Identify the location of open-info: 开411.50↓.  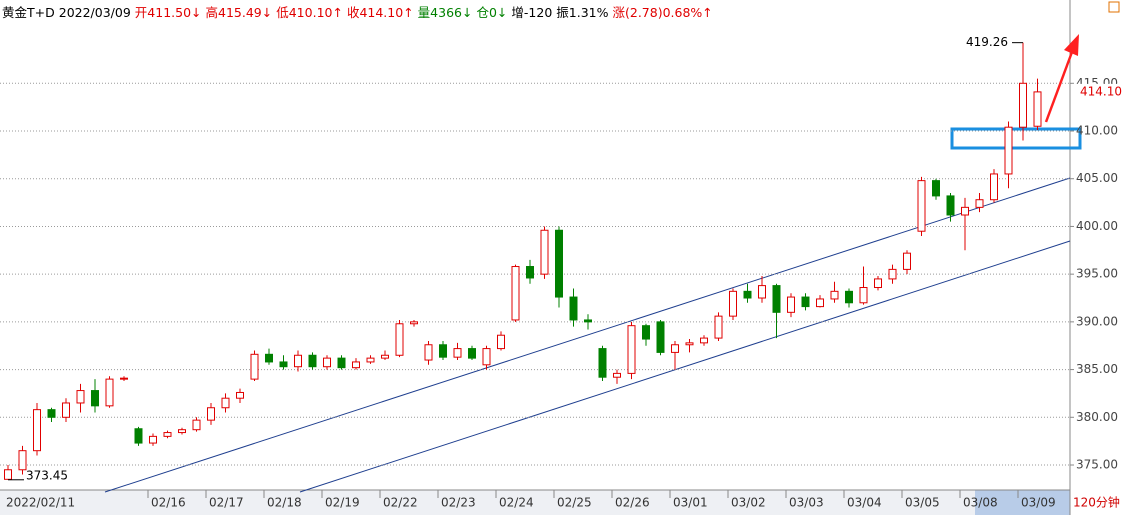
(168, 12).